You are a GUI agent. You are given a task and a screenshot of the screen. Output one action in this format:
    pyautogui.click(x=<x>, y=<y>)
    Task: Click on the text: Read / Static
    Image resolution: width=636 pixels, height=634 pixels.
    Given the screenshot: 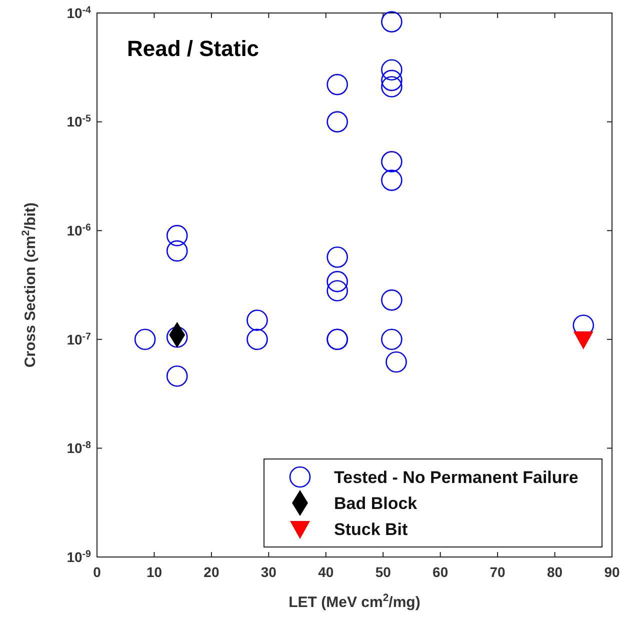 What is the action you would take?
    pyautogui.click(x=193, y=48)
    